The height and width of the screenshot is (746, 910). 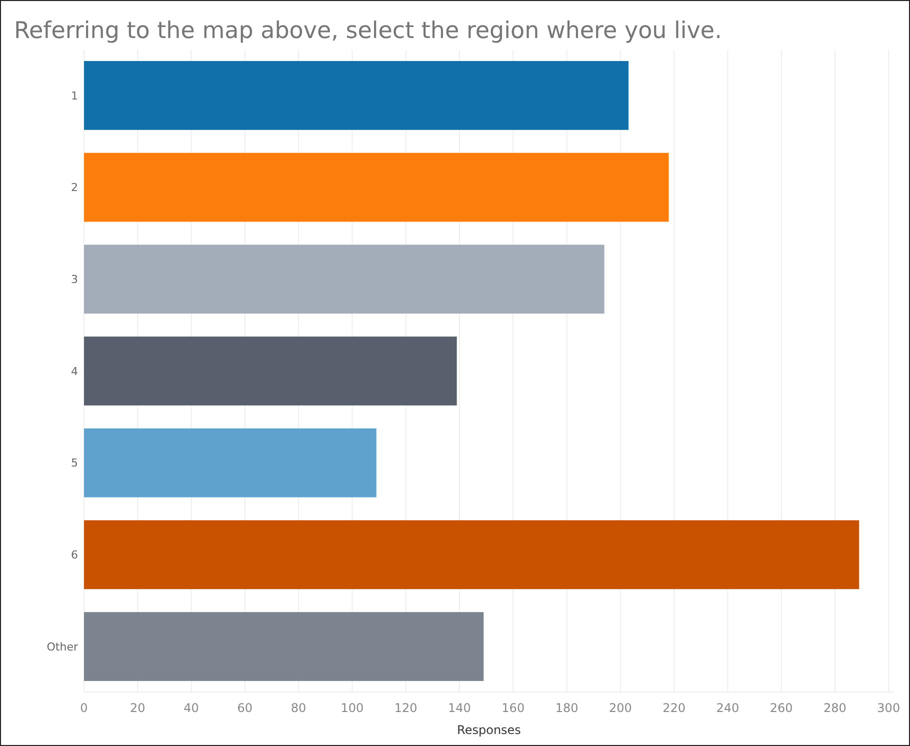 What do you see at coordinates (459, 708) in the screenshot?
I see `x-tick-label: 140` at bounding box center [459, 708].